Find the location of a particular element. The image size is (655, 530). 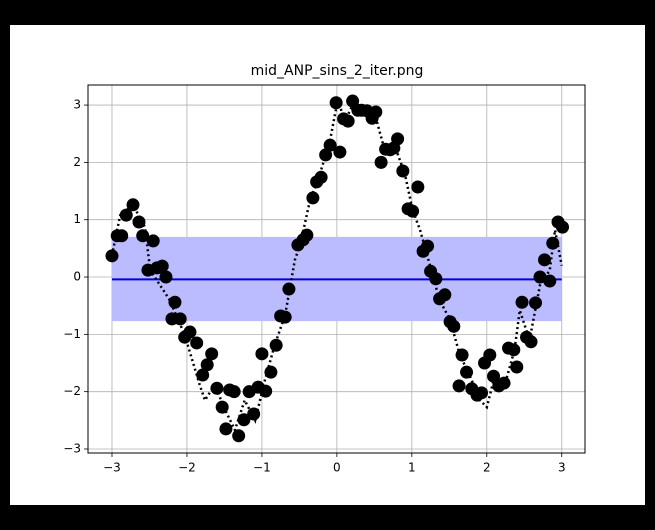

y-tick-label: −1 is located at coordinates (72, 334).